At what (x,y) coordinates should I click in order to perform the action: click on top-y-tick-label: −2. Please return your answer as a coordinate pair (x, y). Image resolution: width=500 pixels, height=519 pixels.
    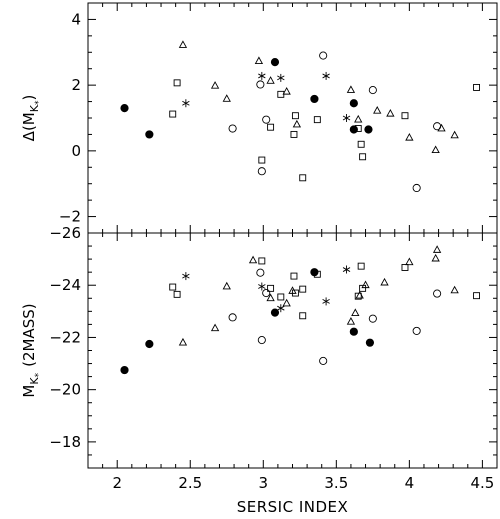
    Looking at the image, I should click on (70, 217).